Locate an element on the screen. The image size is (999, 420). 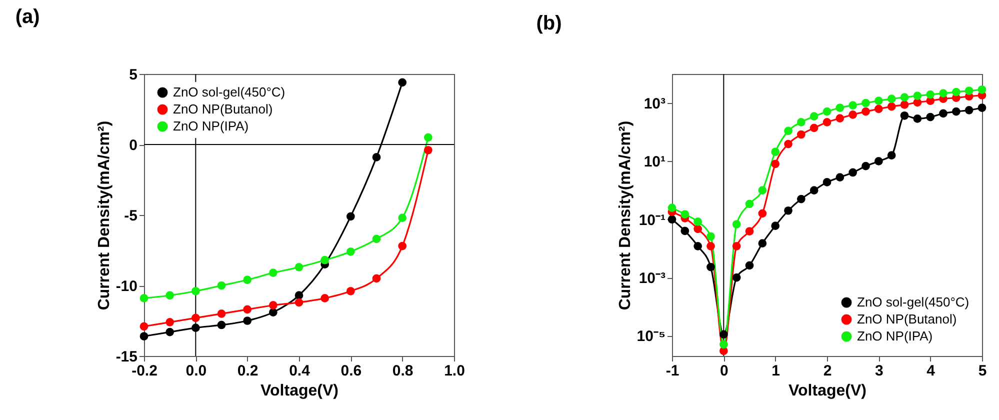
legend-label: ZnO sol-gel(450°C) is located at coordinates (913, 302).